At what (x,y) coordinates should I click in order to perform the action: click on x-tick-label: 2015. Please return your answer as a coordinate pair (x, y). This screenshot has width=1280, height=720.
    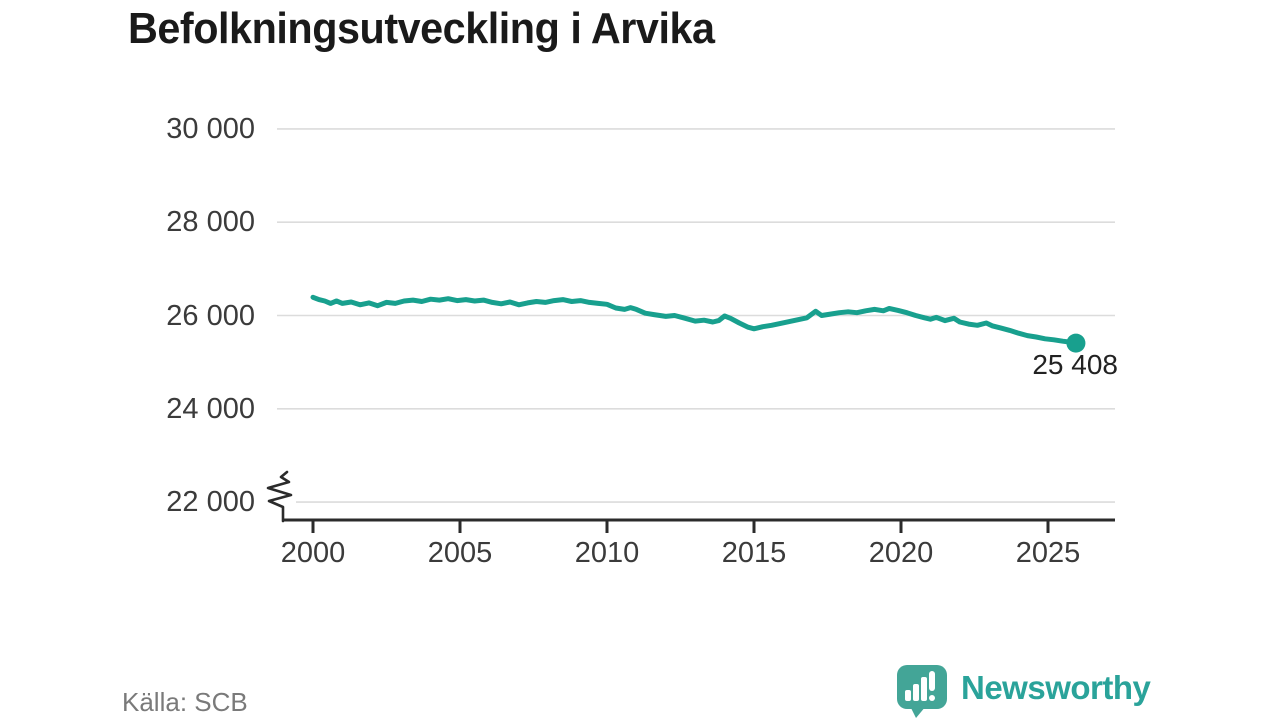
    Looking at the image, I should click on (754, 553).